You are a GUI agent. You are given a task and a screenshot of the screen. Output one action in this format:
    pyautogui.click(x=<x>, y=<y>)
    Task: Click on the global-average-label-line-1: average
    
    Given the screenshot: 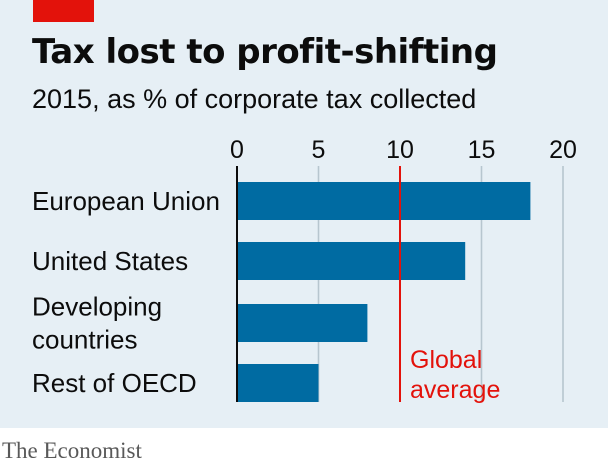 What is the action you would take?
    pyautogui.click(x=455, y=390)
    